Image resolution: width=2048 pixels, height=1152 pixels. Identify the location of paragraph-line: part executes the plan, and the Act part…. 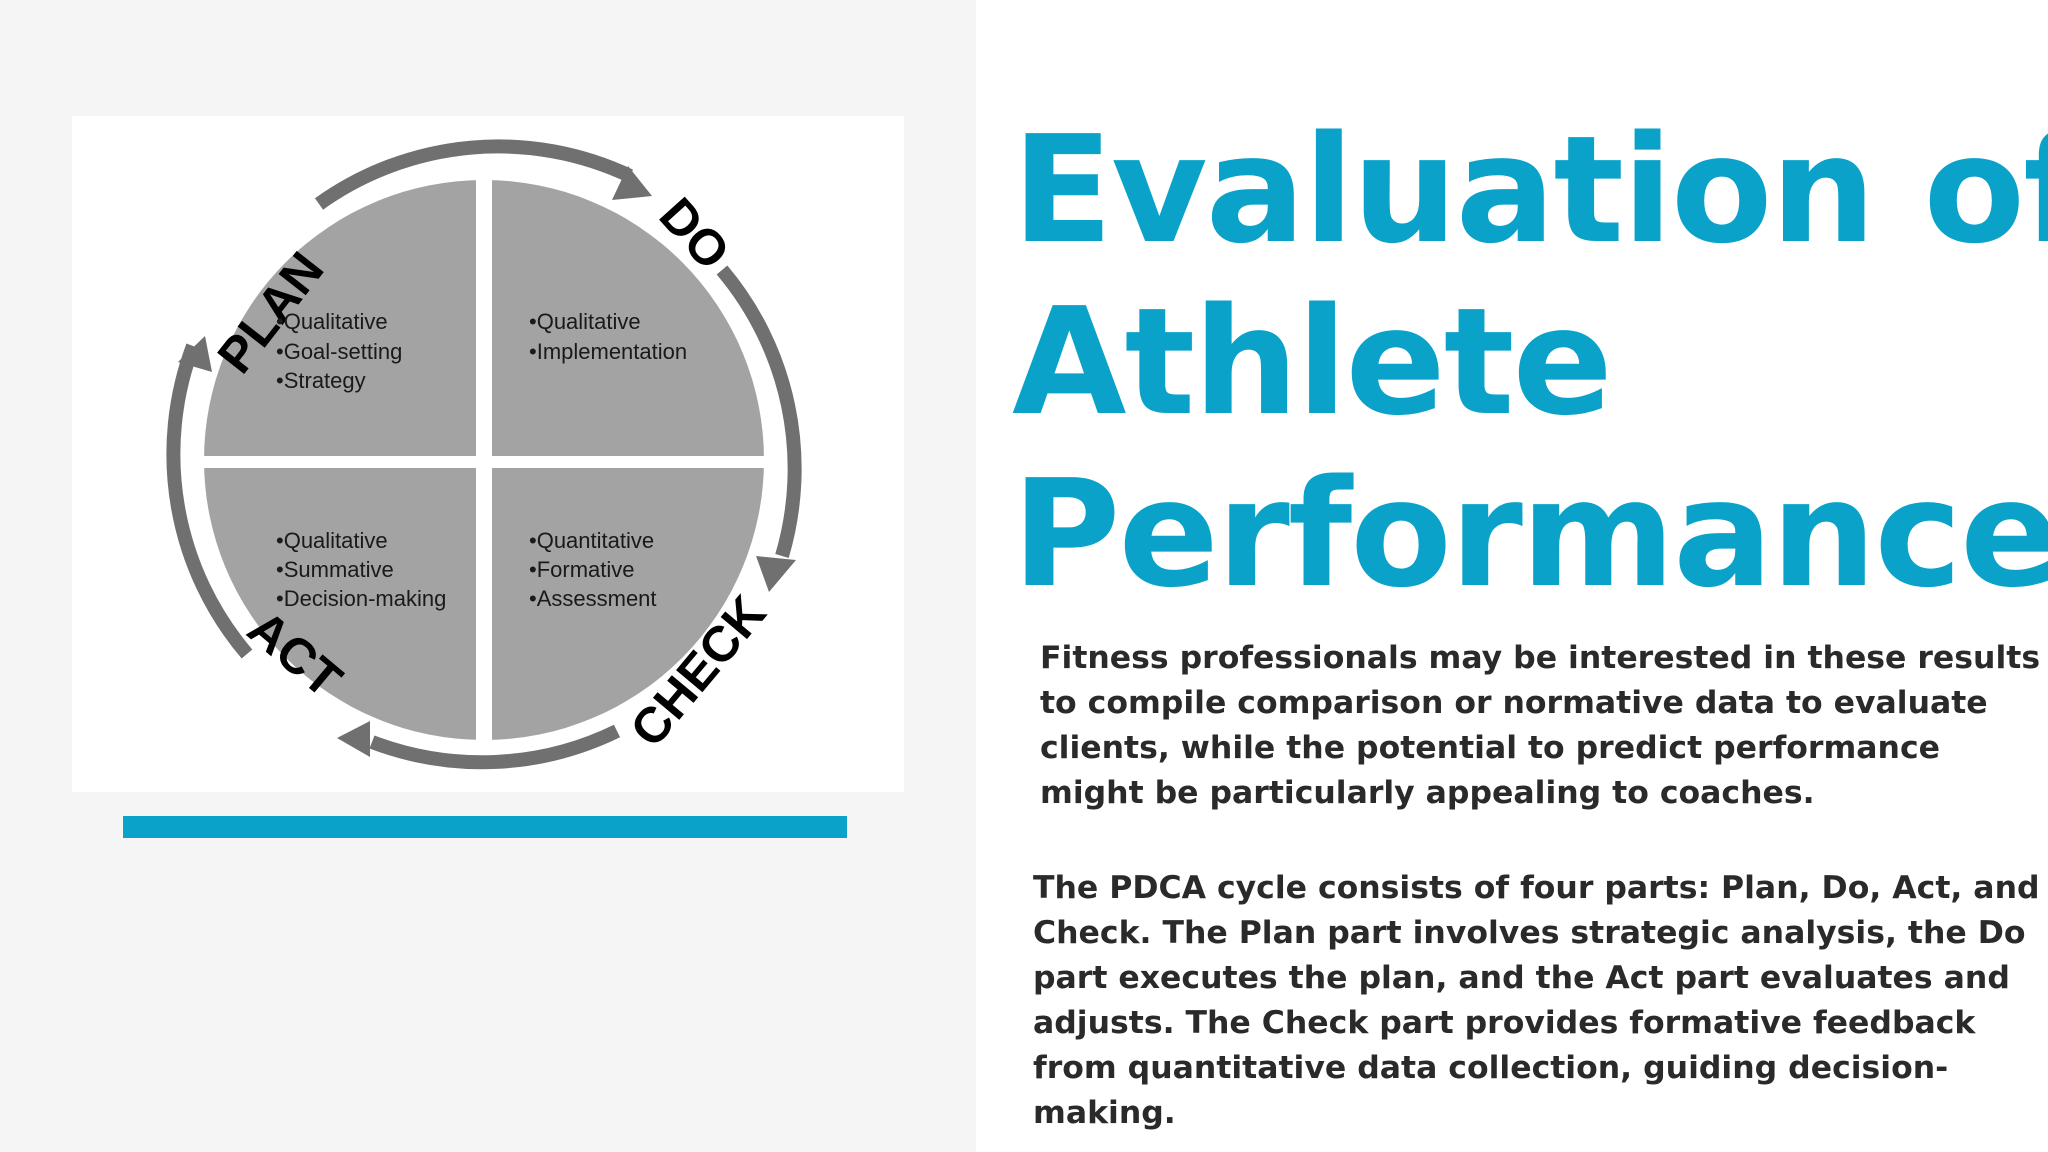
(1521, 978).